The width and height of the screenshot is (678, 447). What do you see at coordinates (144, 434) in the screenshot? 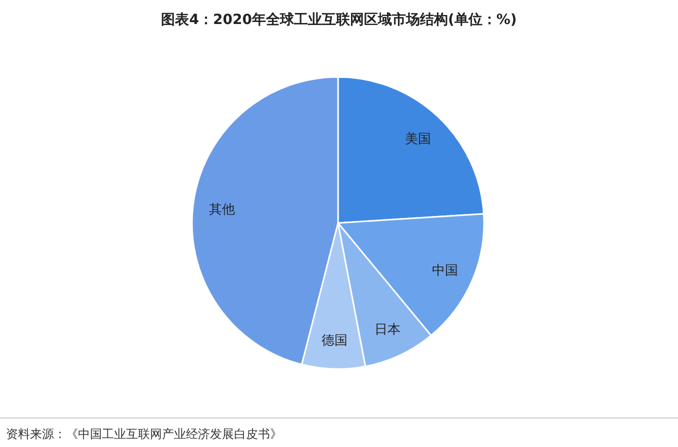
I see `text: 资料来源：《中国工业互联网产业经济发展白皮书》` at bounding box center [144, 434].